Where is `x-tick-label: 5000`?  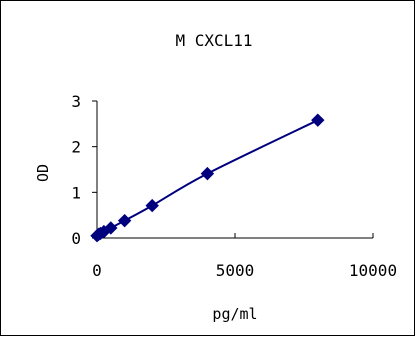
x-tick-label: 5000 is located at coordinates (235, 270).